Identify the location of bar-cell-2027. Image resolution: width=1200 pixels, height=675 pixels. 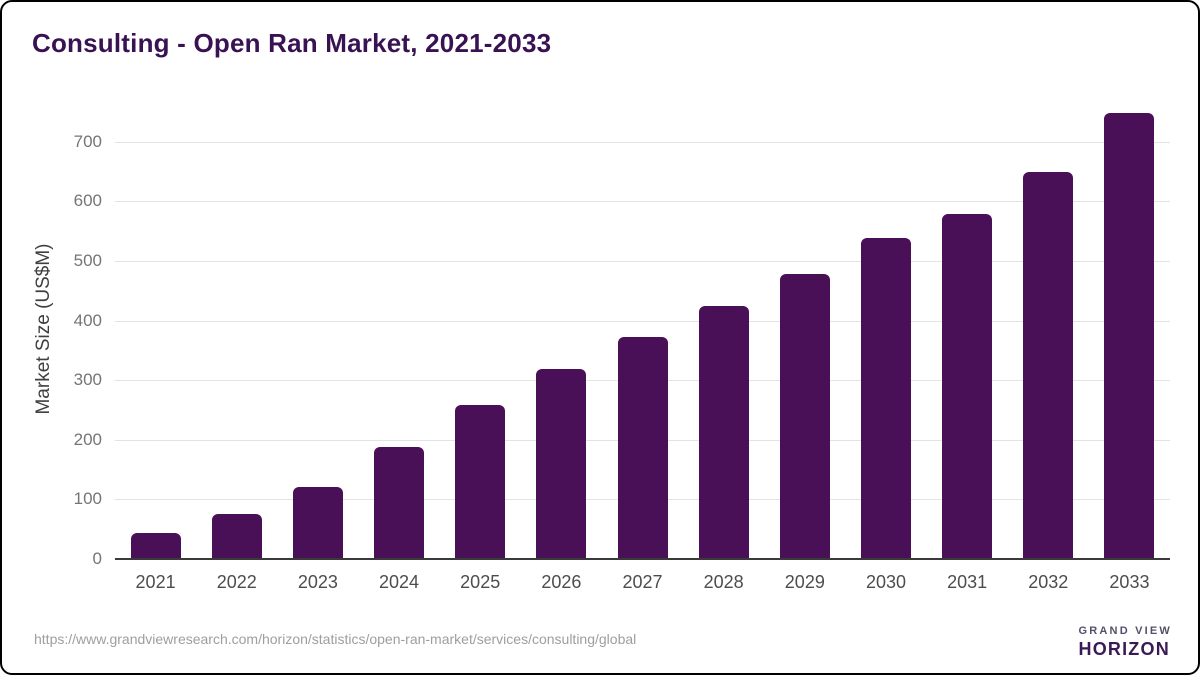
(642, 328).